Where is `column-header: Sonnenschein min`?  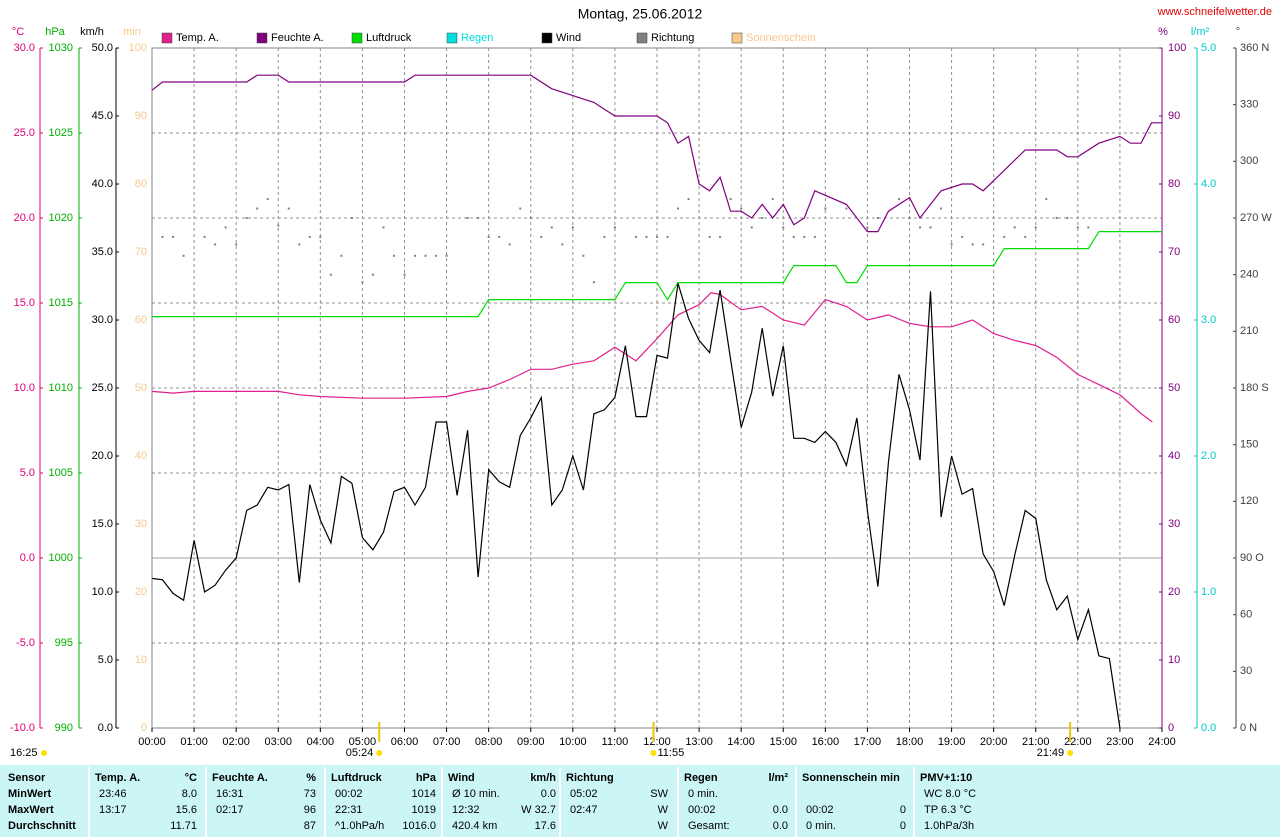 column-header: Sonnenschein min is located at coordinates (851, 778).